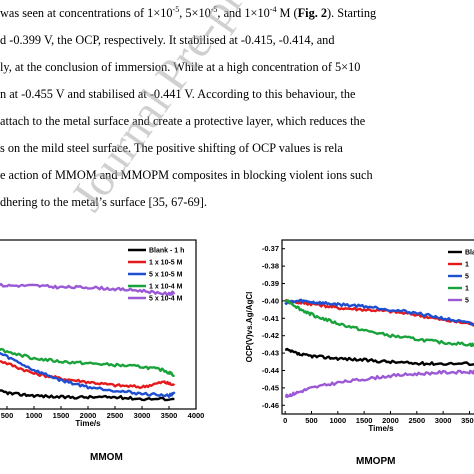  Describe the element at coordinates (376, 461) in the screenshot. I see `figure-right-caption: MMOPM` at that location.